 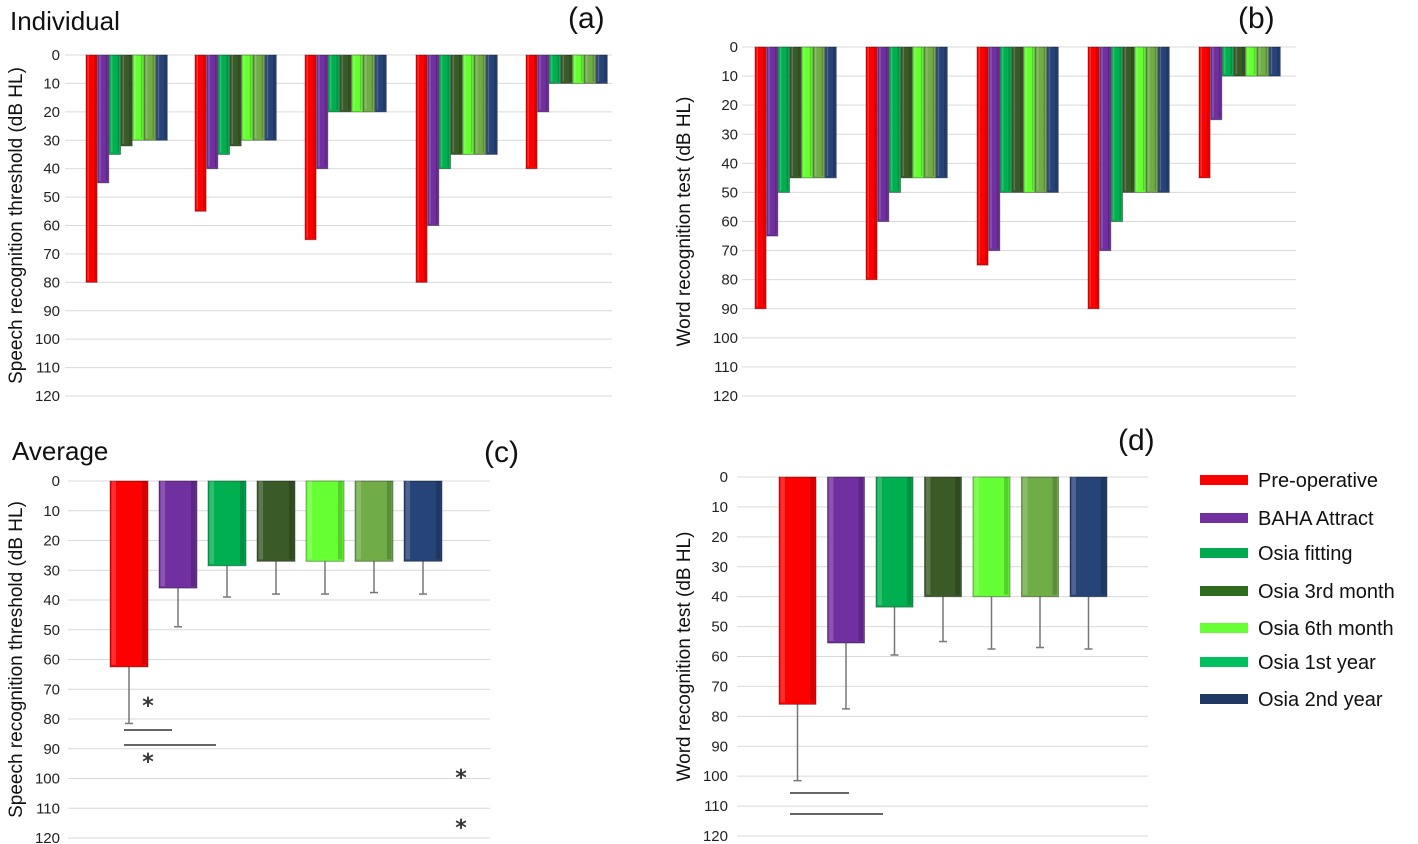 What do you see at coordinates (540, 82) in the screenshot?
I see `bar-patient-5-series-2-highlight` at bounding box center [540, 82].